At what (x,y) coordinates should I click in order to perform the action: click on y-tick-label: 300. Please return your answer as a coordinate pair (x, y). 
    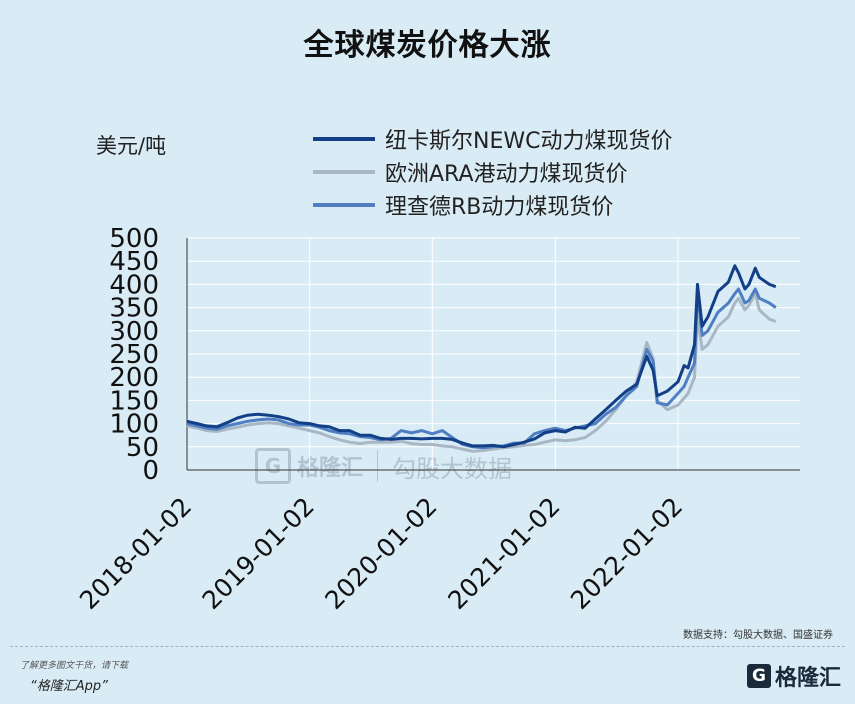
    Looking at the image, I should click on (134, 332).